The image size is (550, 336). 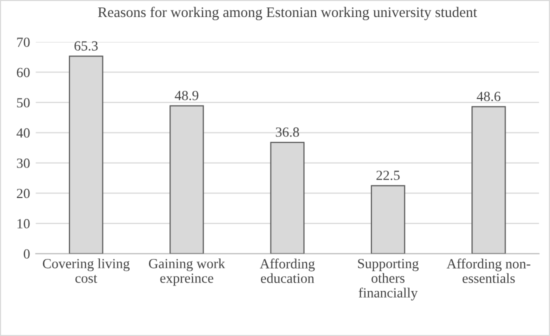 I want to click on data-label: 36.8, so click(x=287, y=132).